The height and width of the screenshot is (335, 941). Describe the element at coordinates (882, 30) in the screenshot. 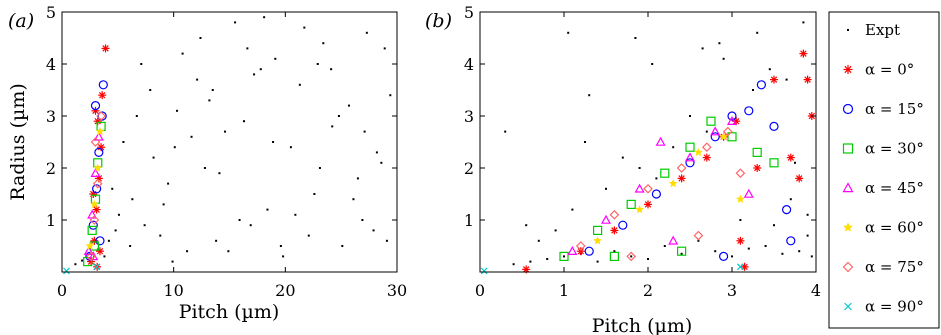

I see `legend-label-0: Expt` at that location.